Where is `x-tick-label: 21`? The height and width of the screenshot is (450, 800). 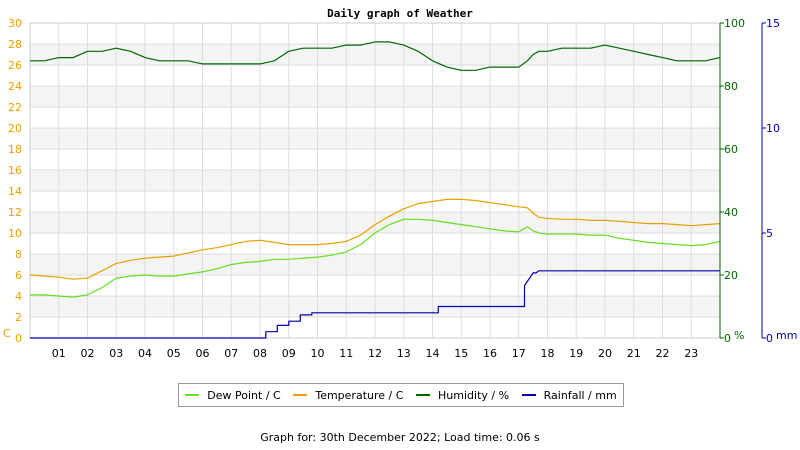
x-tick-label: 21 is located at coordinates (634, 353).